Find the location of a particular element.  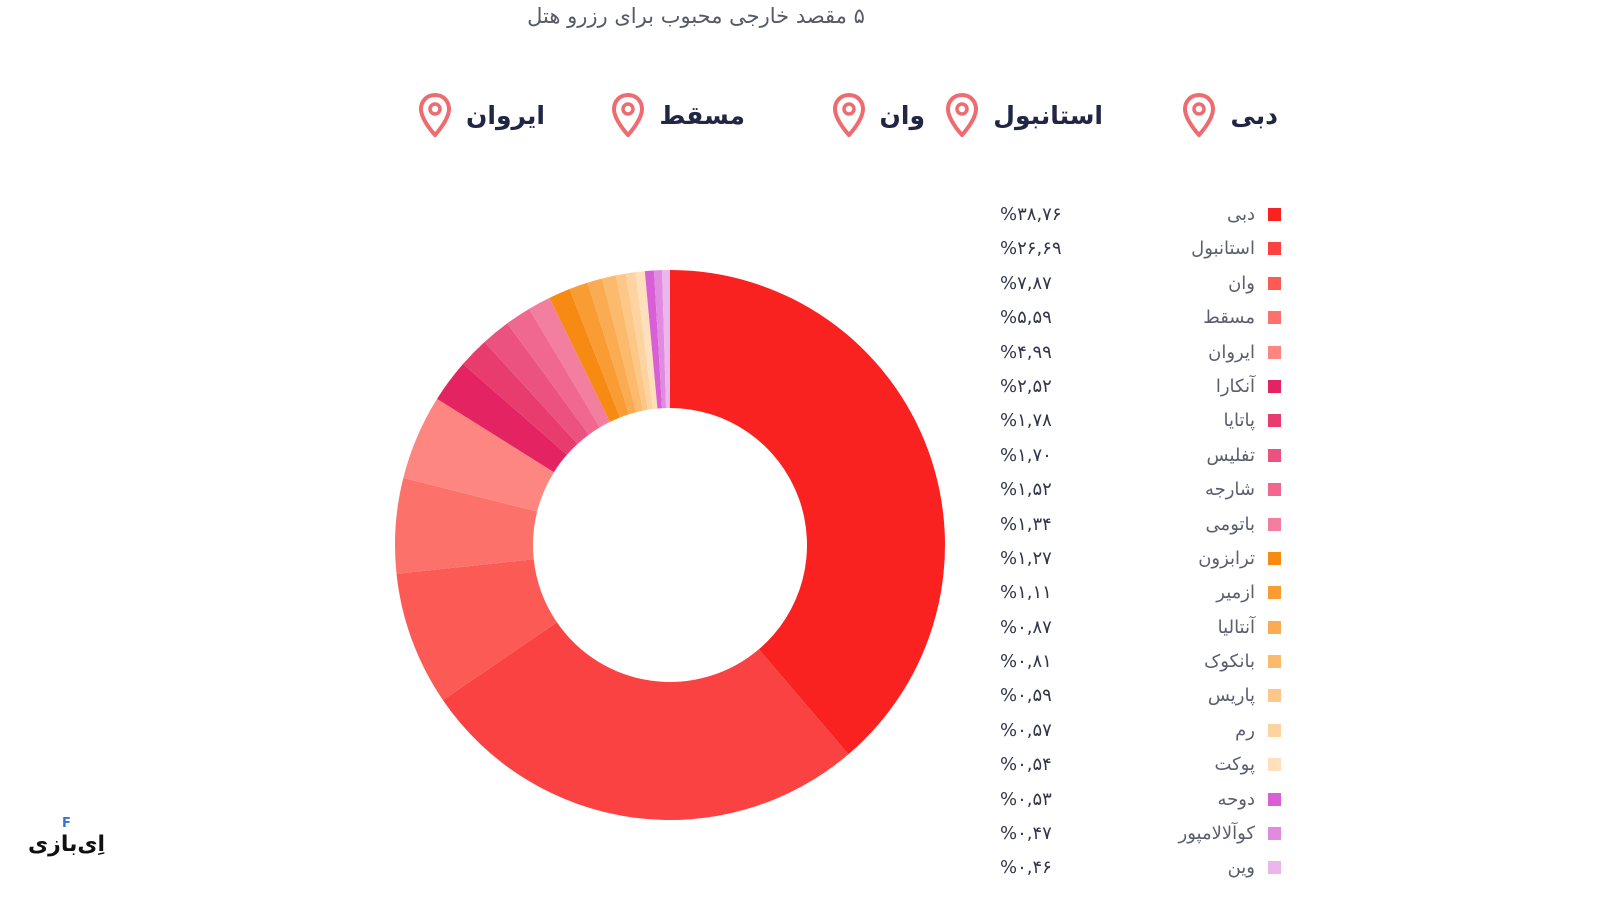

legend-item-19: %۰,۴۷ کوآلالامپور is located at coordinates (1150, 840).